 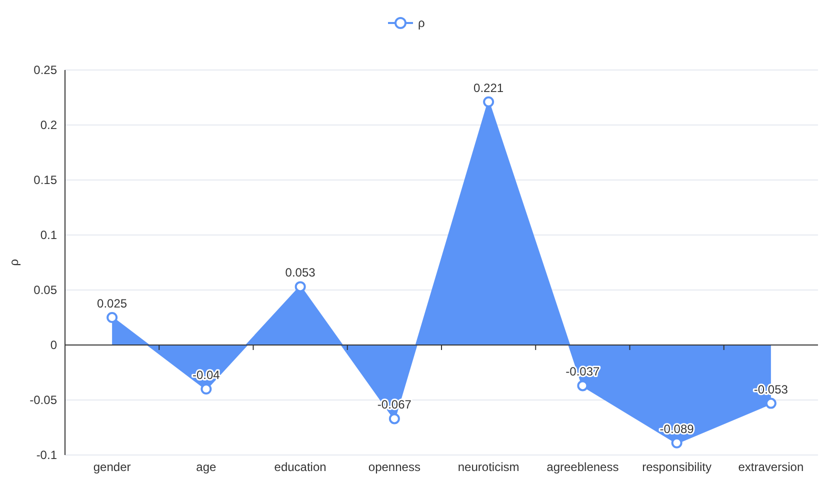 What do you see at coordinates (46, 70) in the screenshot?
I see `y-tick-label: 0.25` at bounding box center [46, 70].